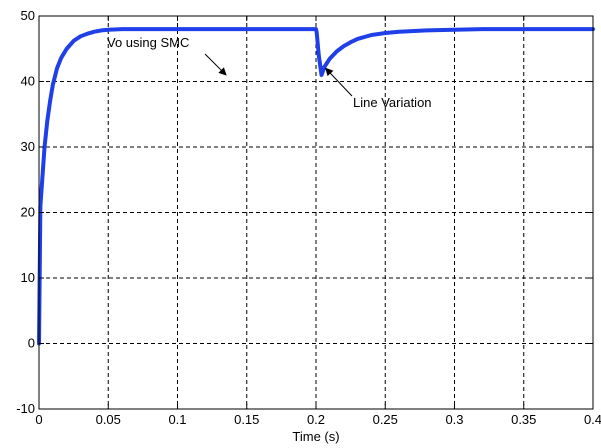  I want to click on x-tick-label: 0.4, so click(592, 419).